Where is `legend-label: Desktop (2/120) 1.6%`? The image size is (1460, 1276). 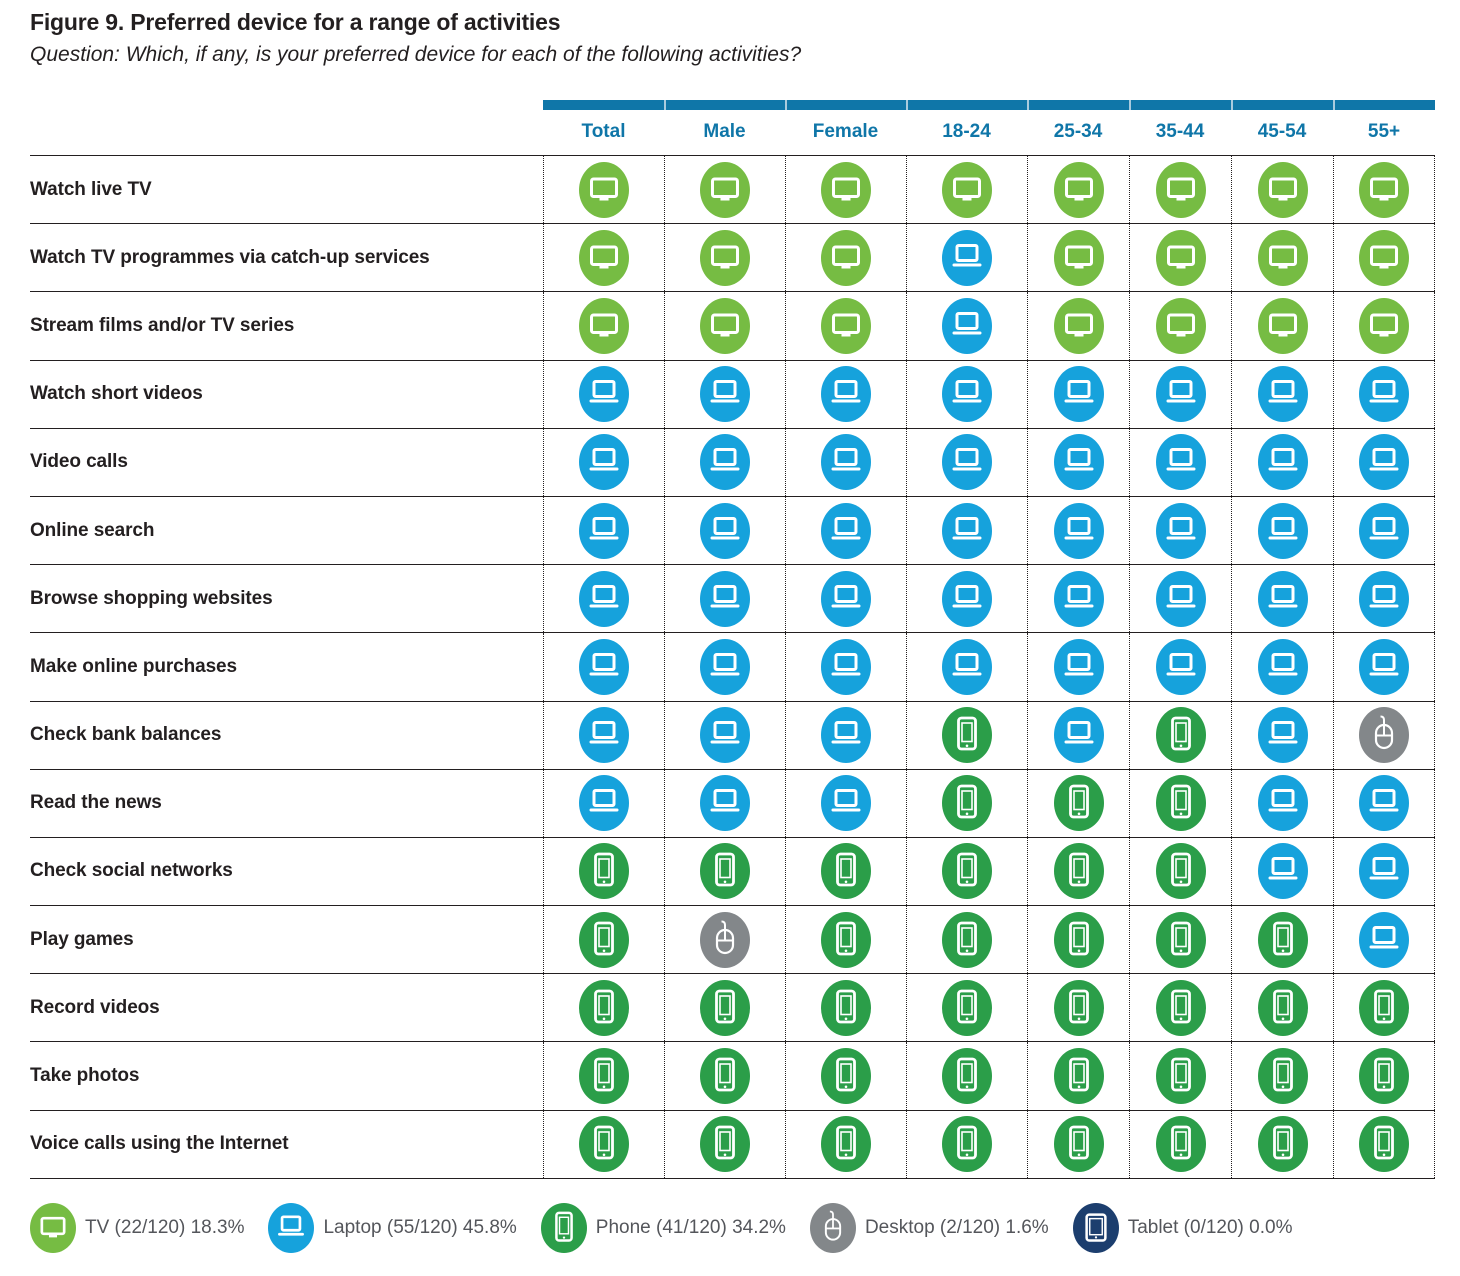 legend-label: Desktop (2/120) 1.6% is located at coordinates (956, 1227).